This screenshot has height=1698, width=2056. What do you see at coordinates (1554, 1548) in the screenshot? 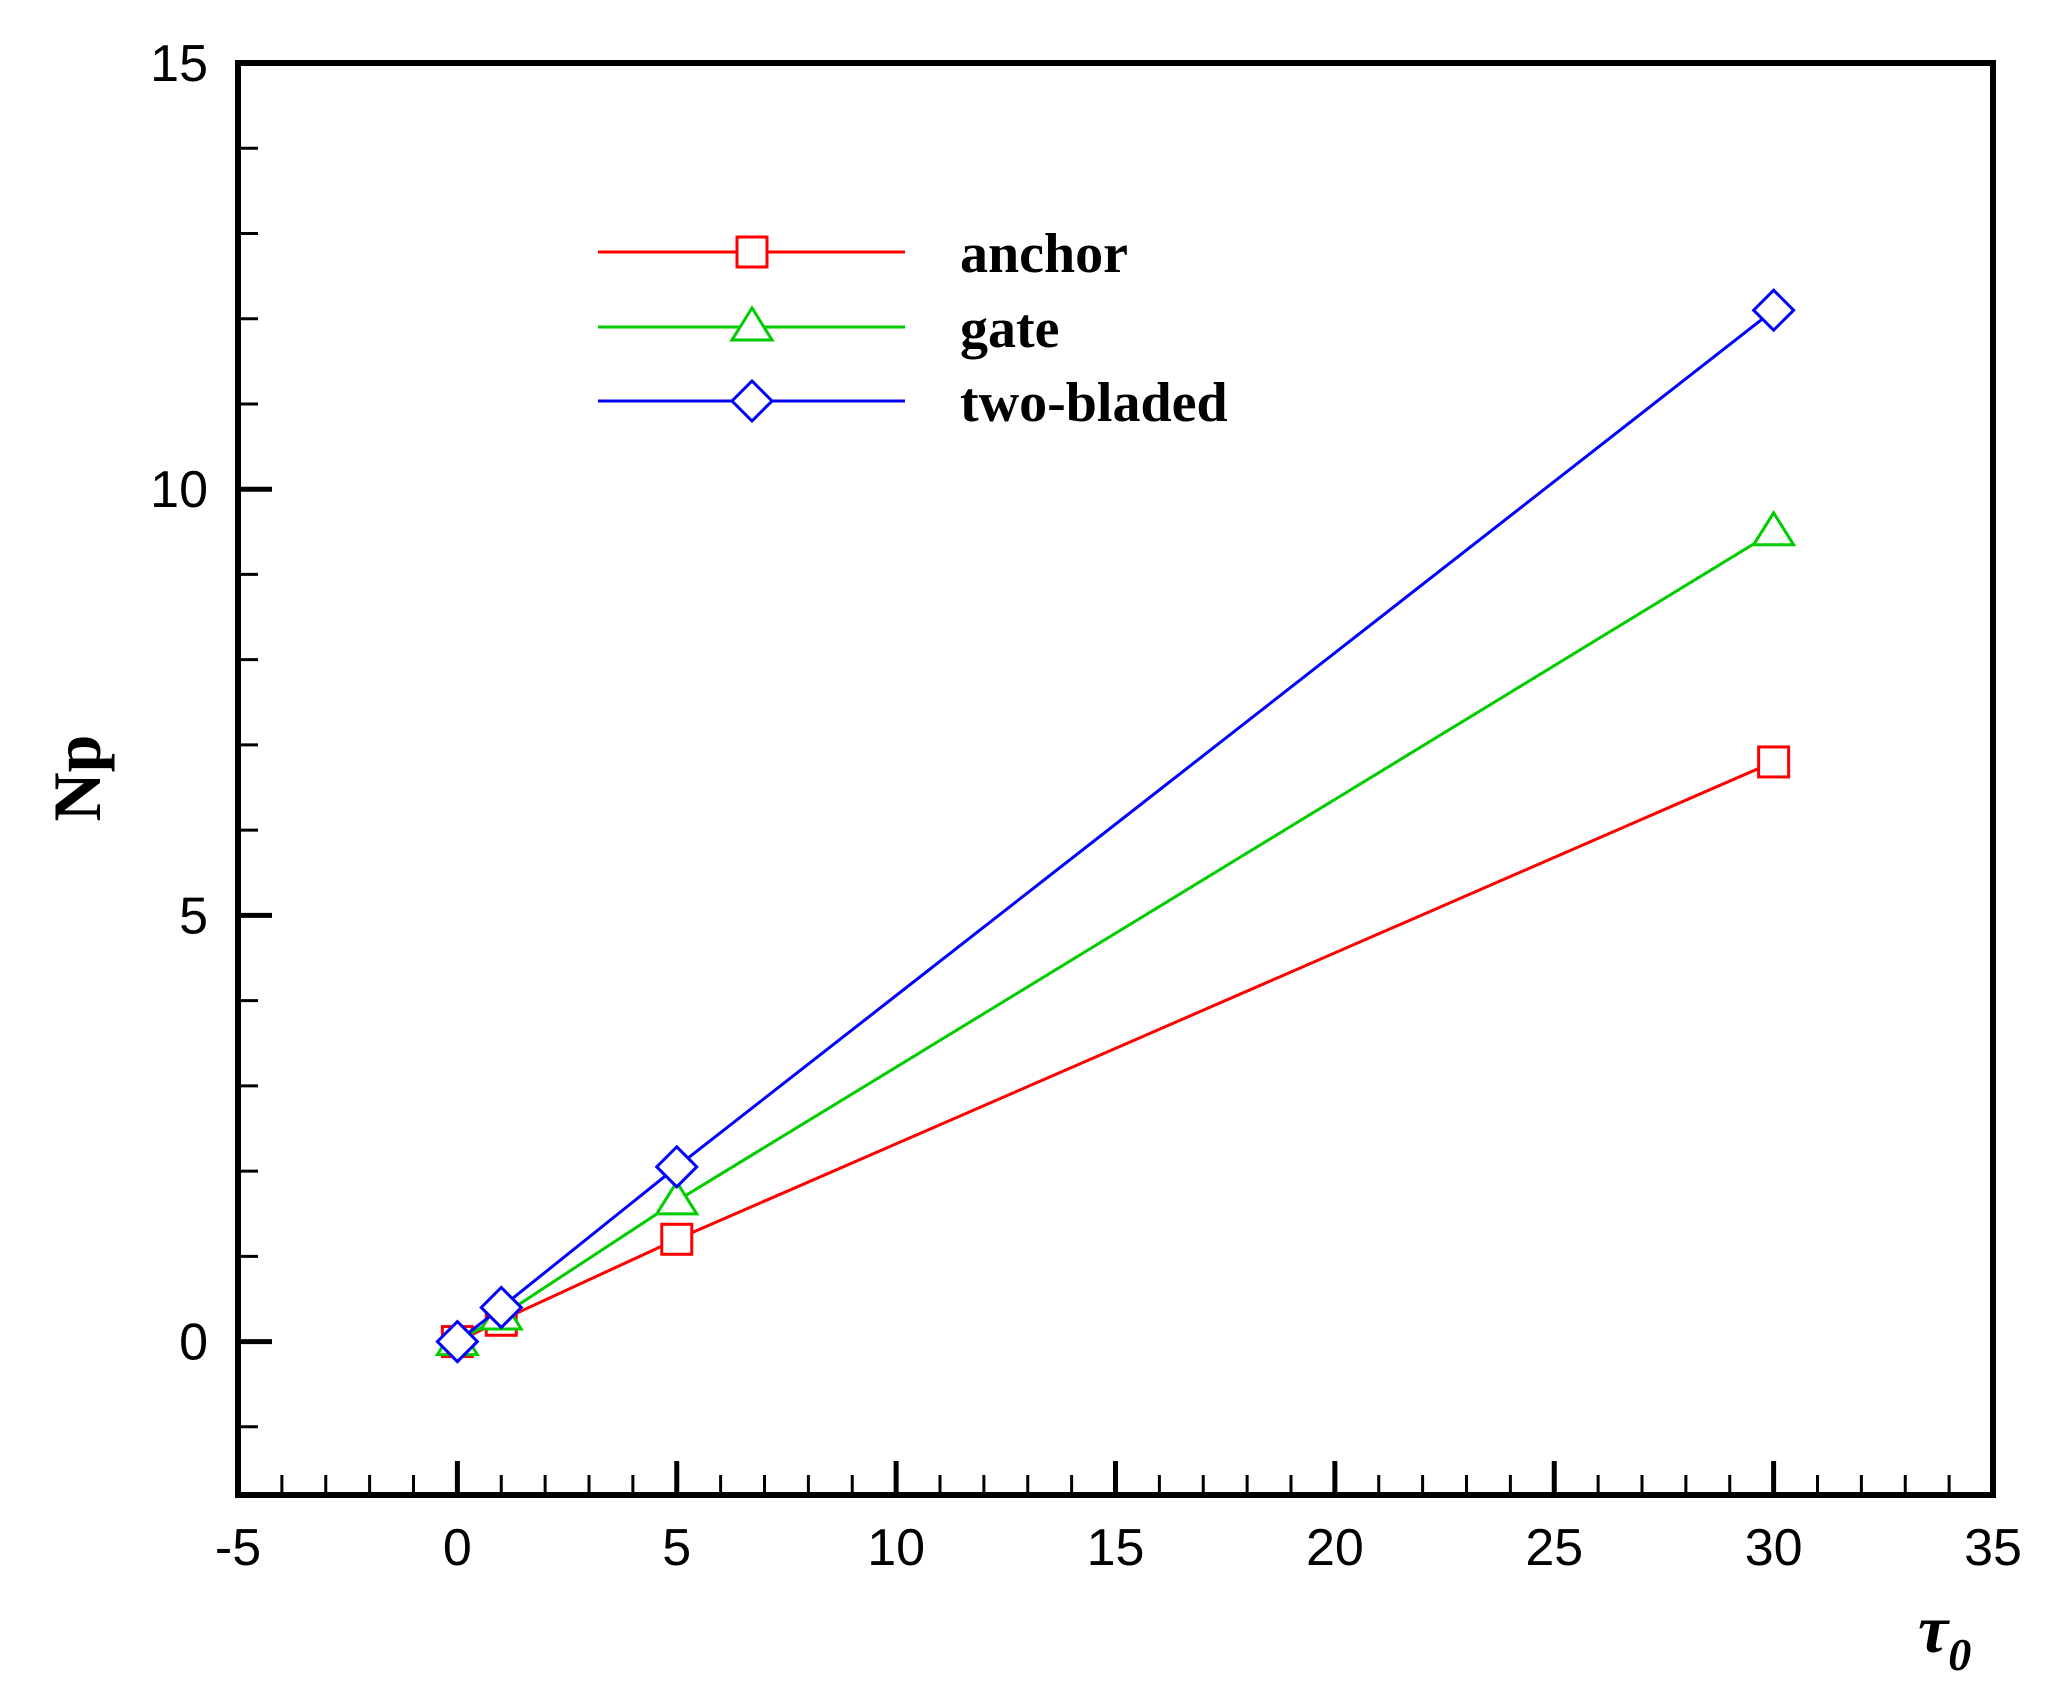
I see `x-tick-label: 25` at bounding box center [1554, 1548].